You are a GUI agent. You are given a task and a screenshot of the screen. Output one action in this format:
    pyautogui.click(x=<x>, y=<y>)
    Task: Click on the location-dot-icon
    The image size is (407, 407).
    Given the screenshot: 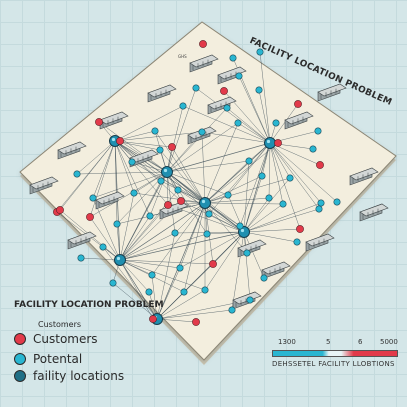 What is the action you would take?
    pyautogui.click(x=20, y=376)
    